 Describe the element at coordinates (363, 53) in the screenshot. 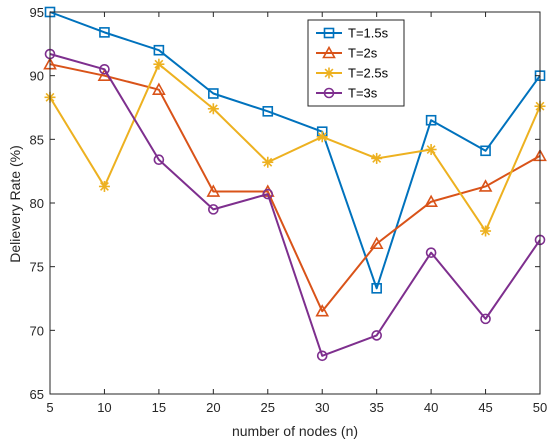

I see `legend-label: T=2s` at that location.